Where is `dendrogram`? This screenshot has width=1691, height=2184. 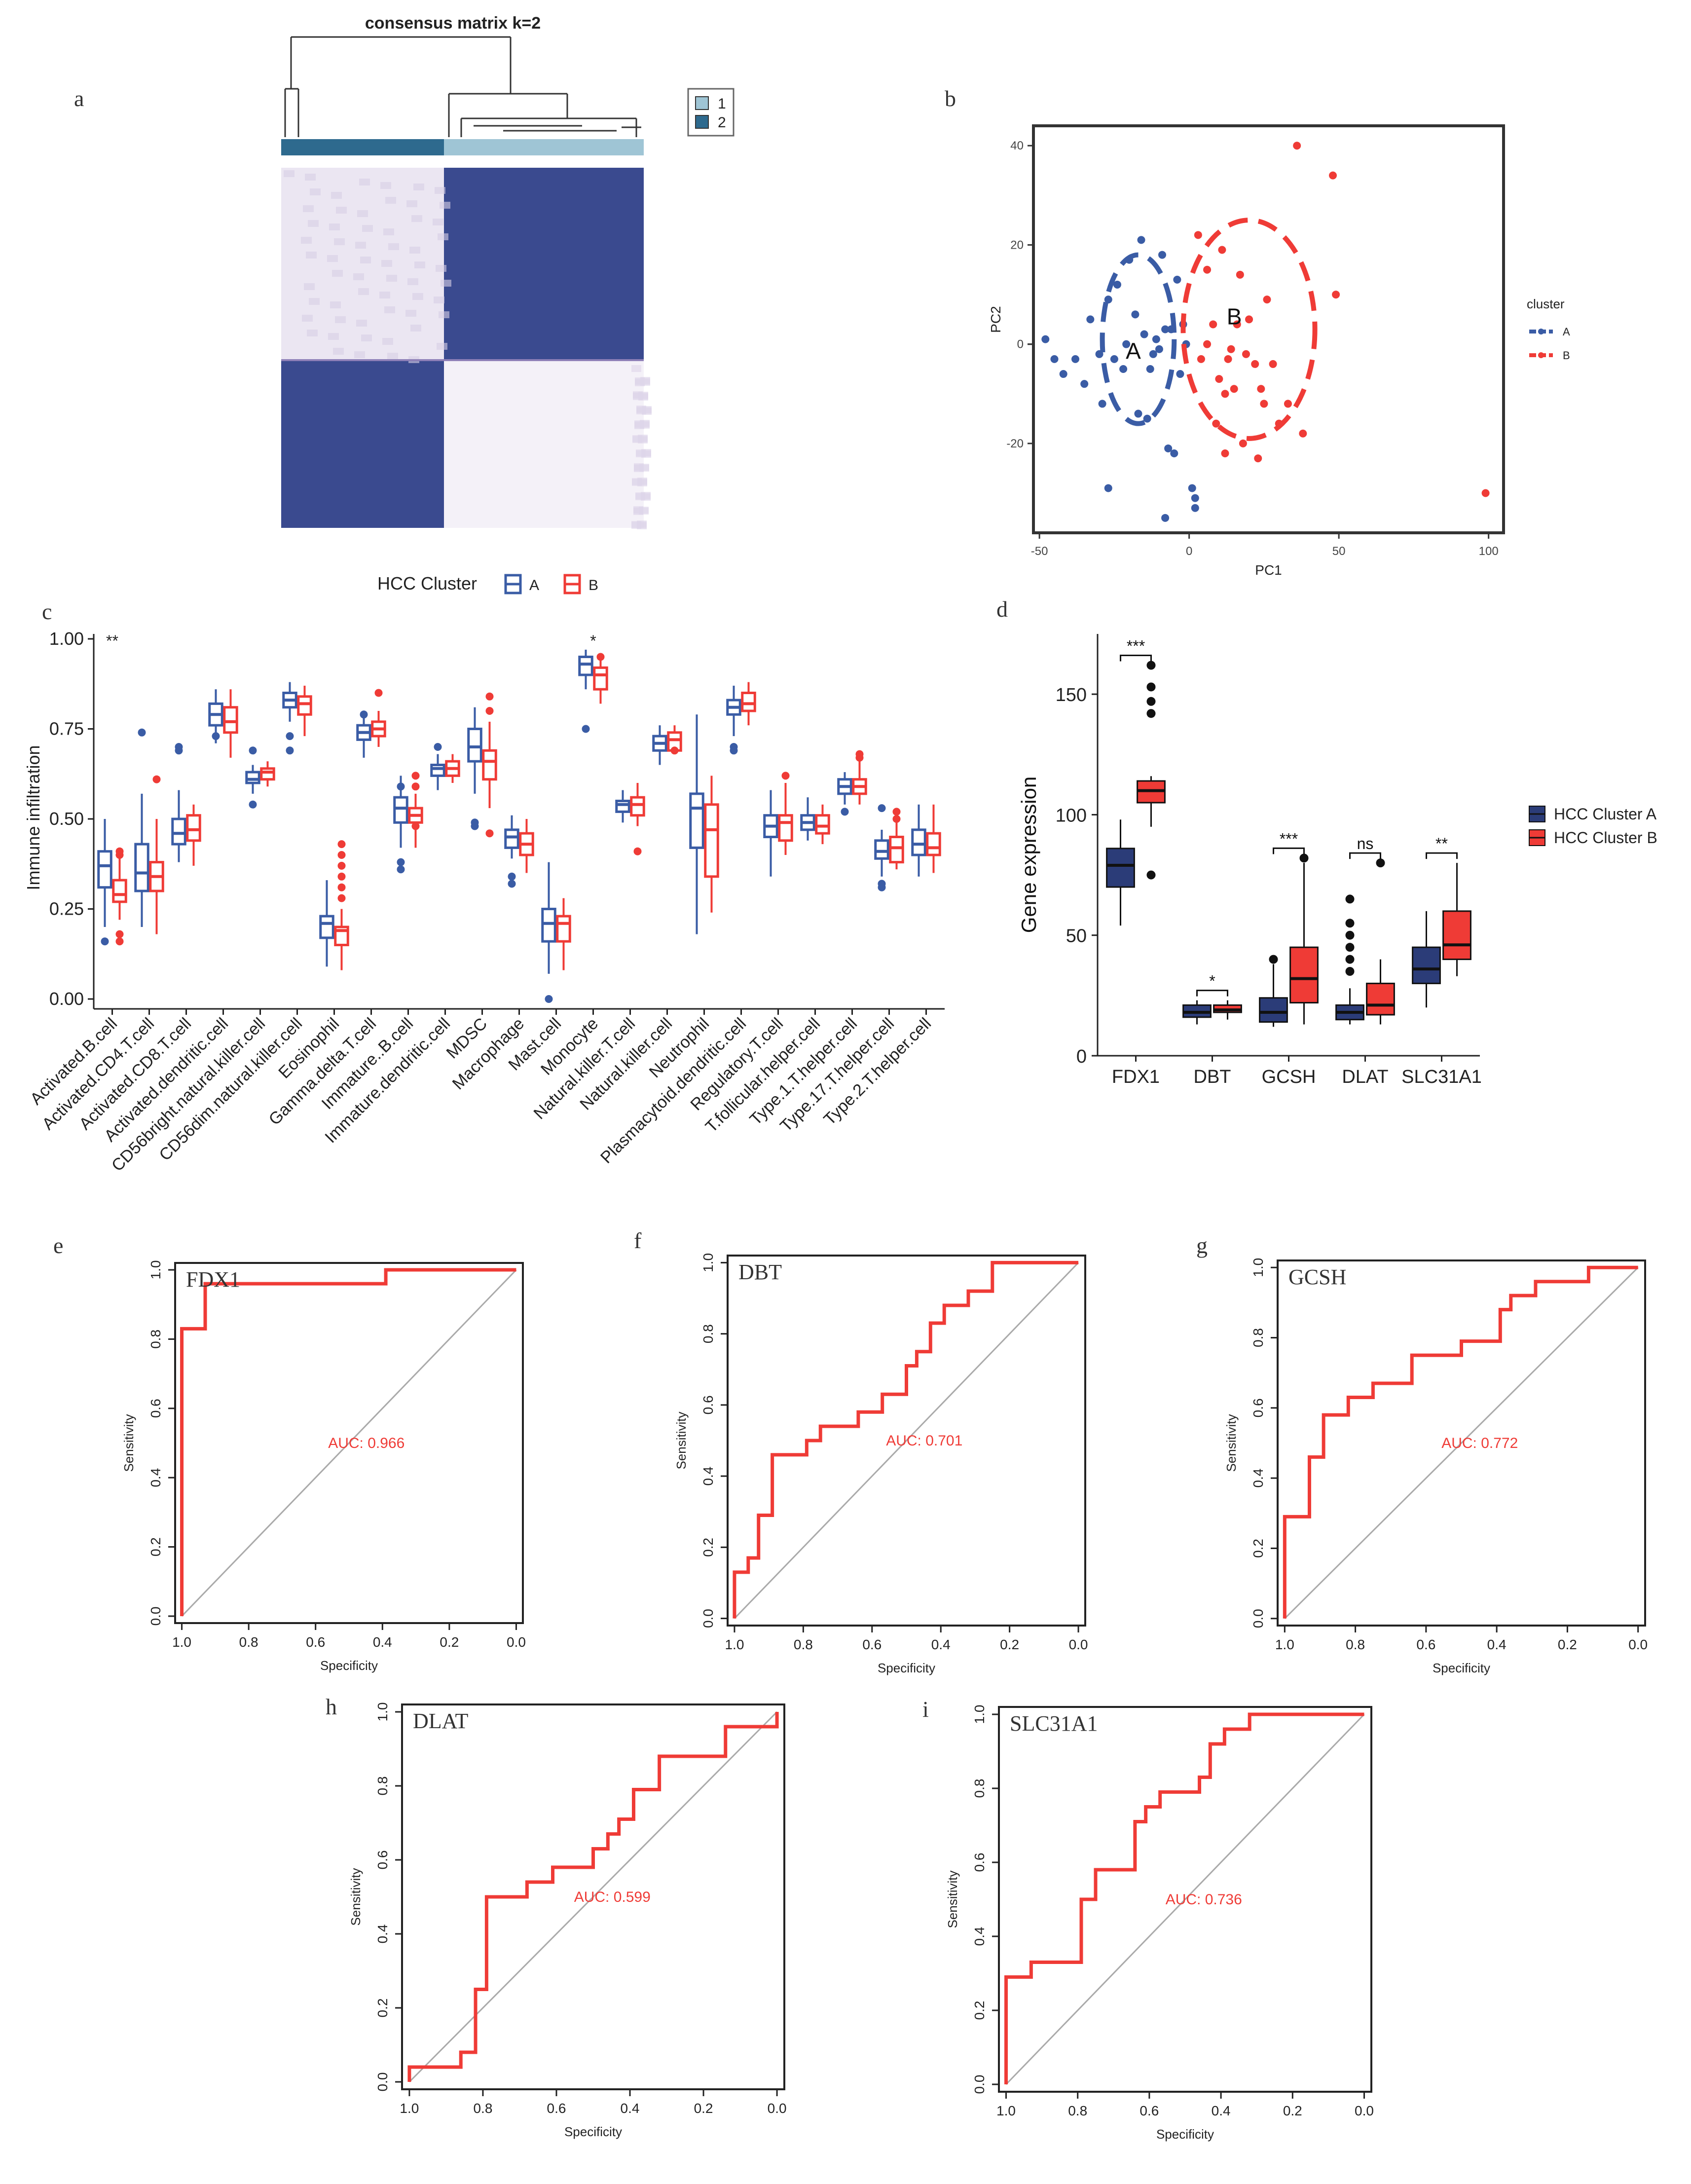 dendrogram is located at coordinates (462, 86).